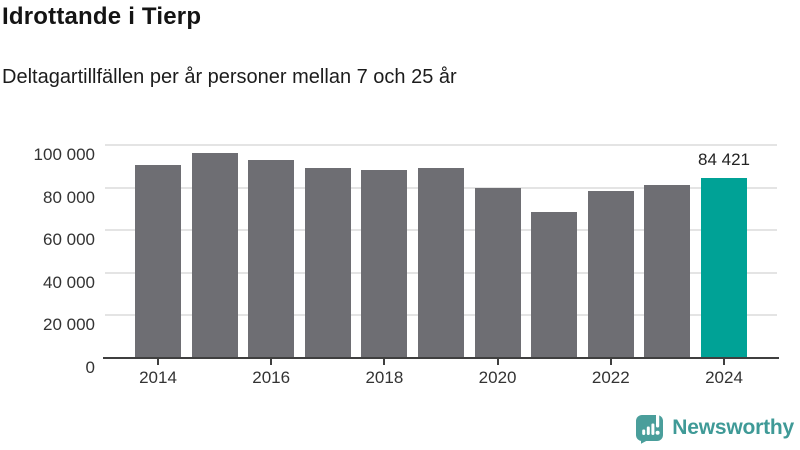 The image size is (800, 450). Describe the element at coordinates (64, 154) in the screenshot. I see `y-tick-label: 100 000` at that location.